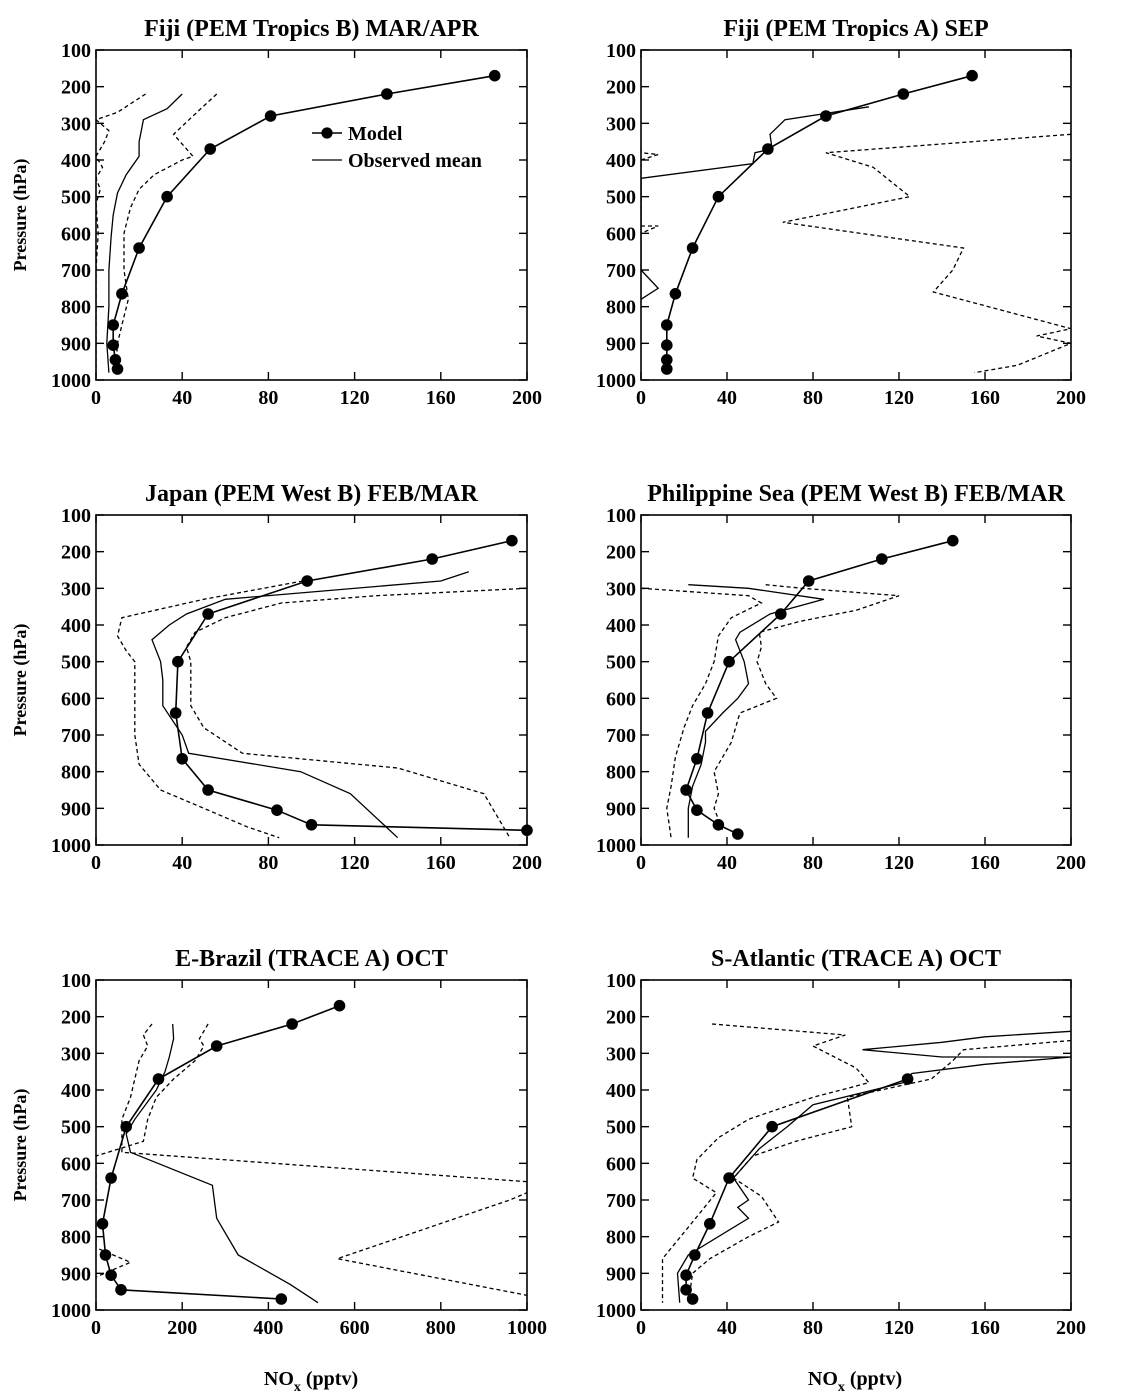  I want to click on legend-observed-label: Observed mean, so click(415, 161).